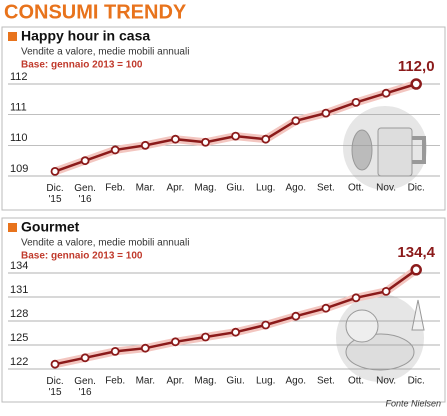  What do you see at coordinates (380, 338) in the screenshot?
I see `icon-gourmet` at bounding box center [380, 338].